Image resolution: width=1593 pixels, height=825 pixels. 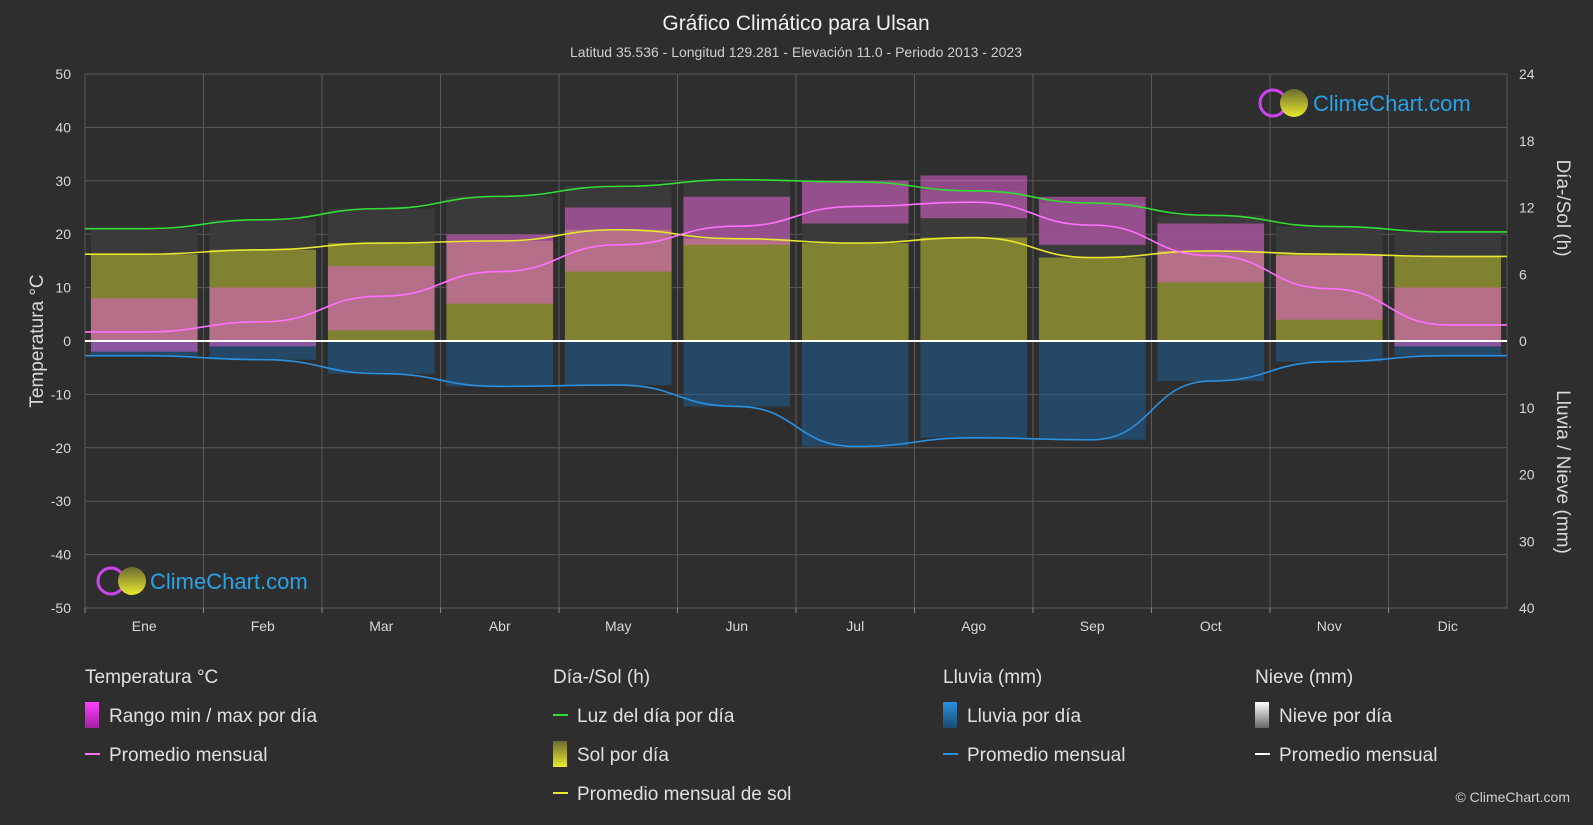 What do you see at coordinates (1527, 541) in the screenshot?
I see `right-bottom-tick-label: 30` at bounding box center [1527, 541].